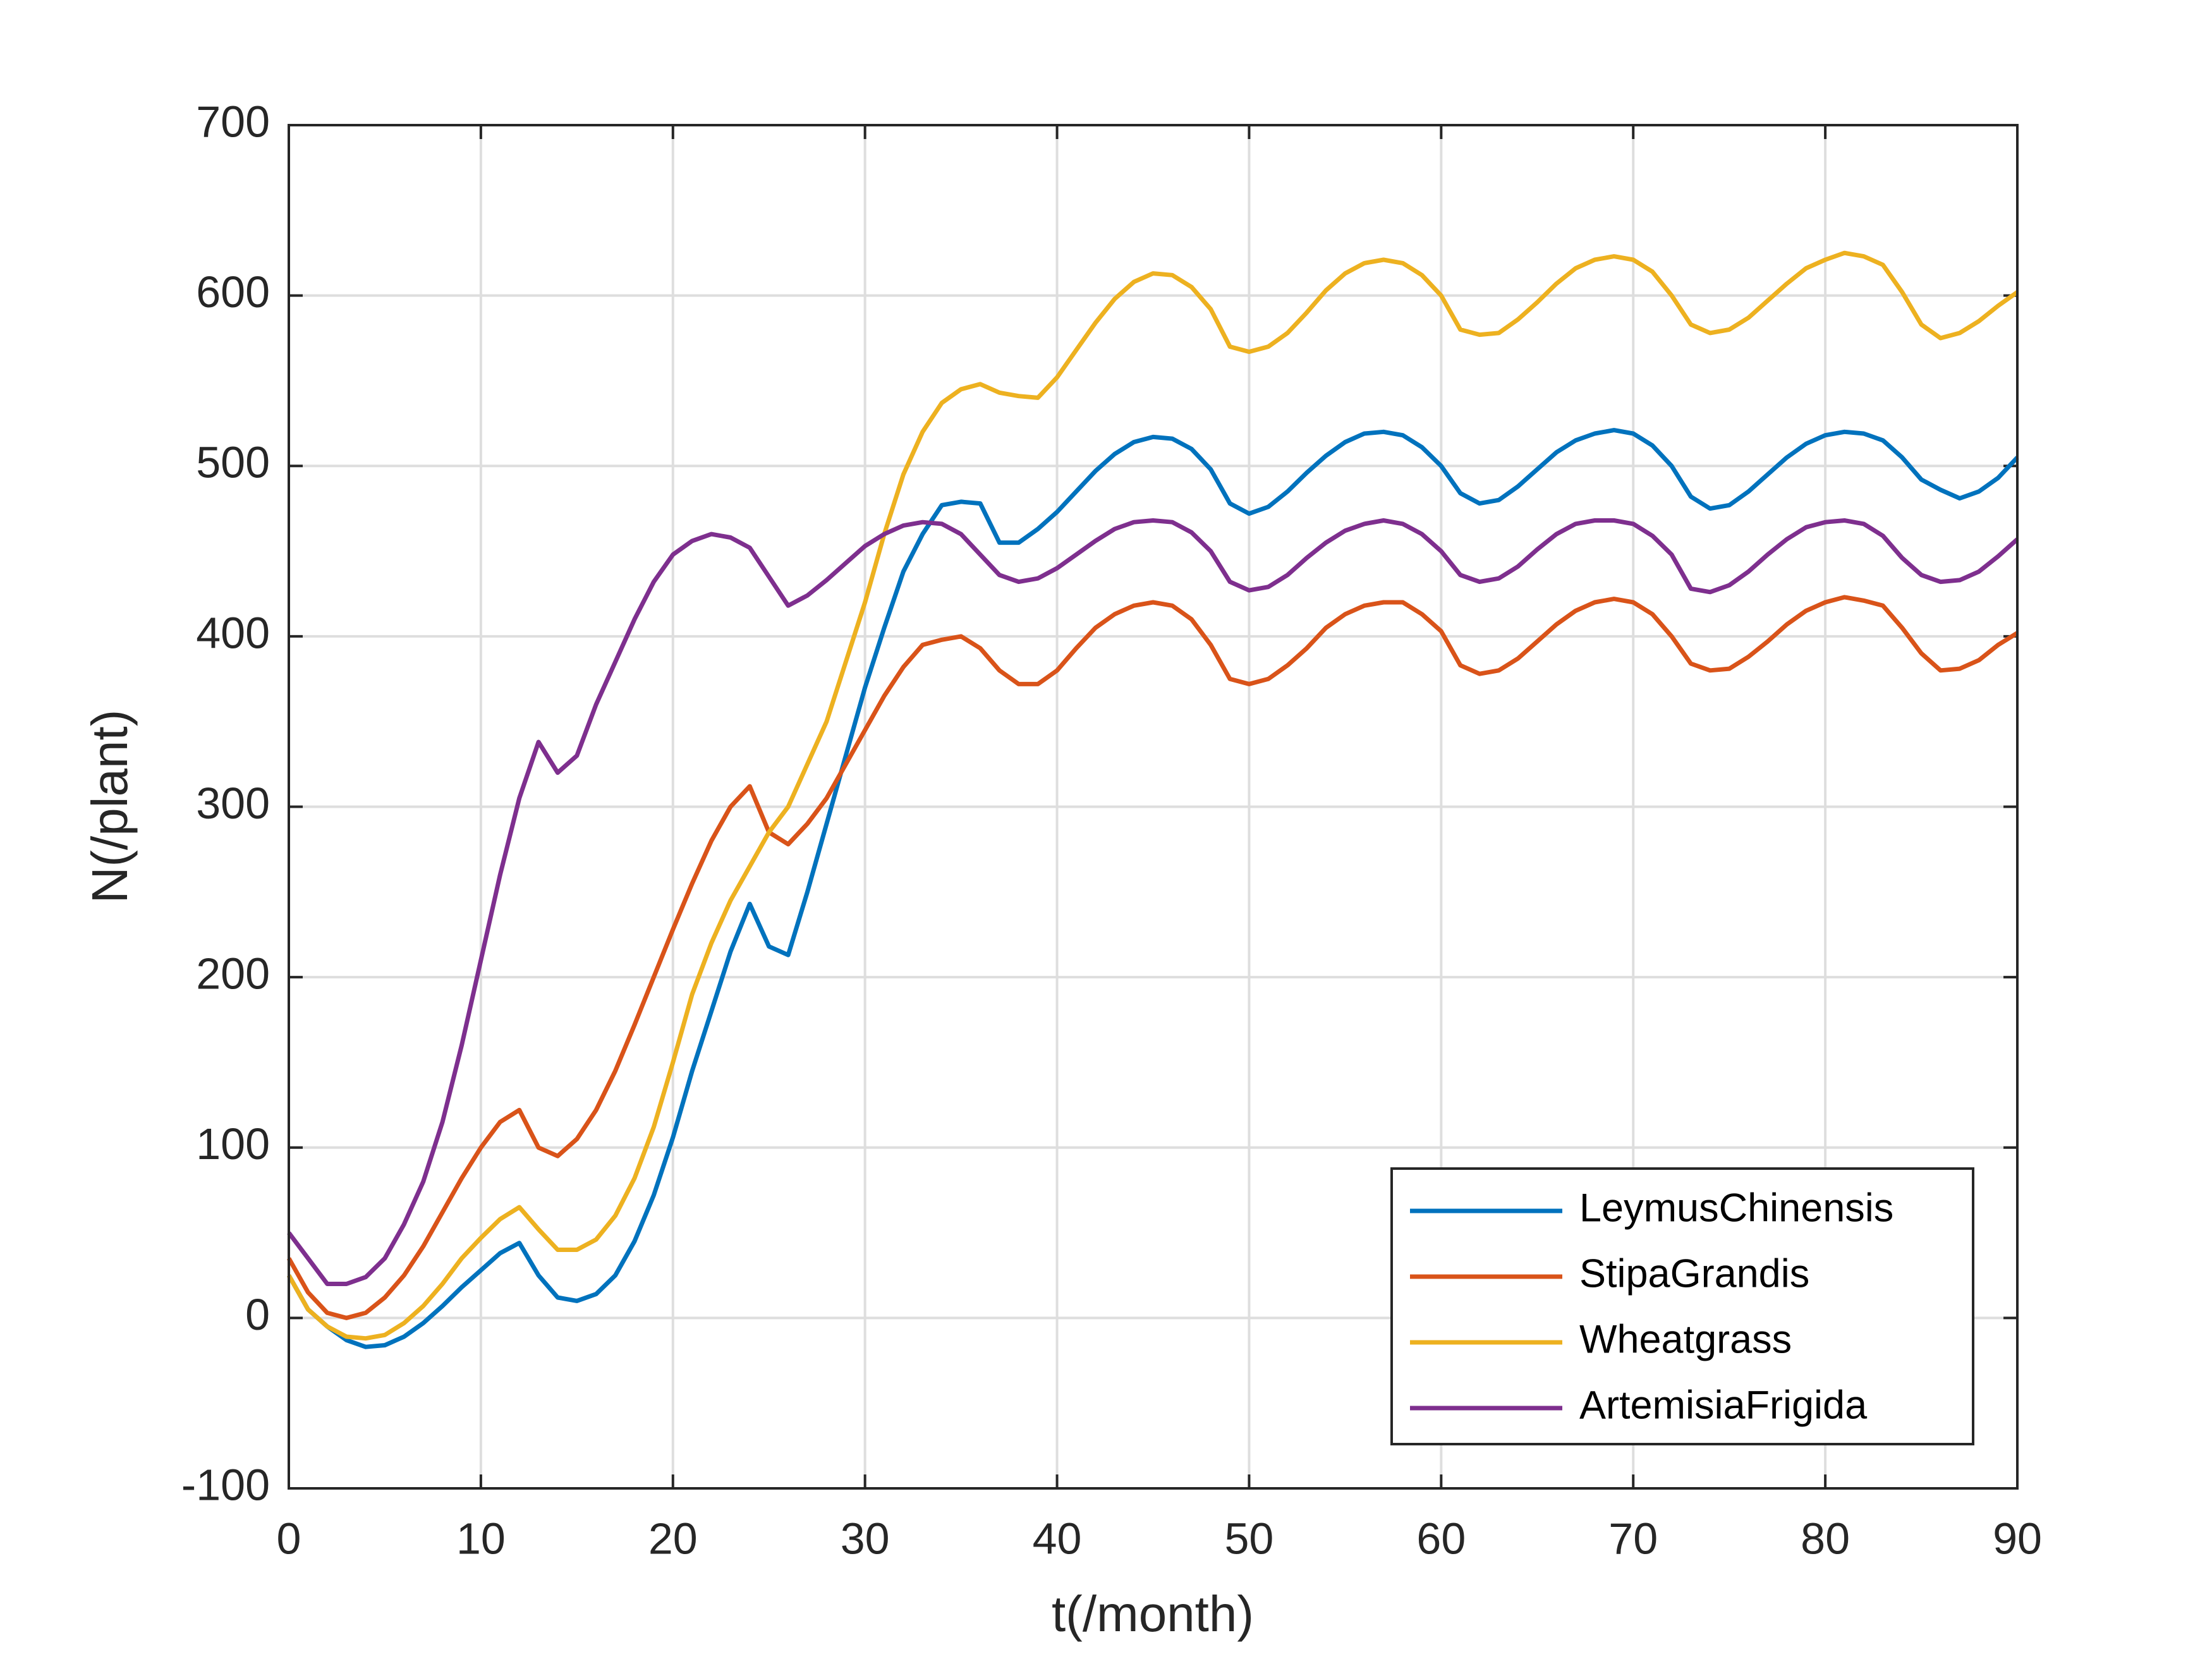 This screenshot has width=2212, height=1659. What do you see at coordinates (225, 1485) in the screenshot?
I see `y-tick-label: -100` at bounding box center [225, 1485].